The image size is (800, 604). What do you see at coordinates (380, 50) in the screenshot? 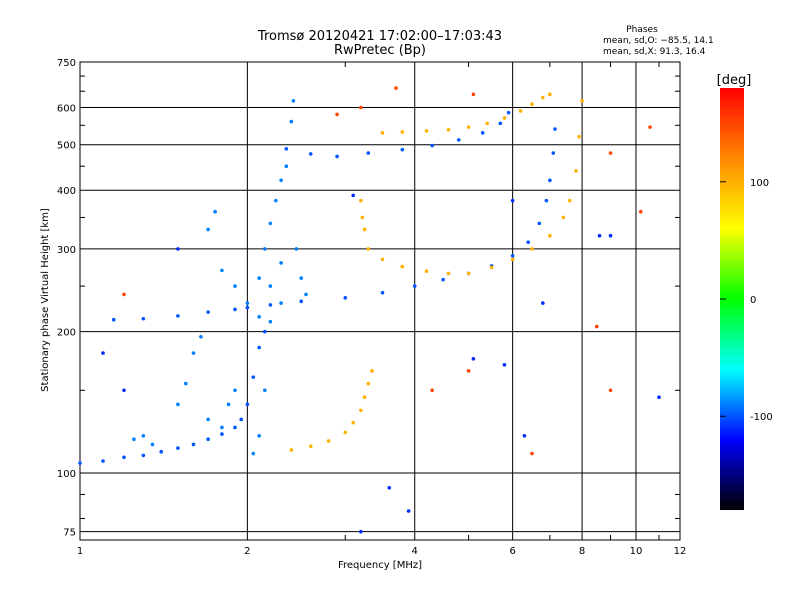
I see `chart-subtitle: RwPretec (Bp)` at bounding box center [380, 50].